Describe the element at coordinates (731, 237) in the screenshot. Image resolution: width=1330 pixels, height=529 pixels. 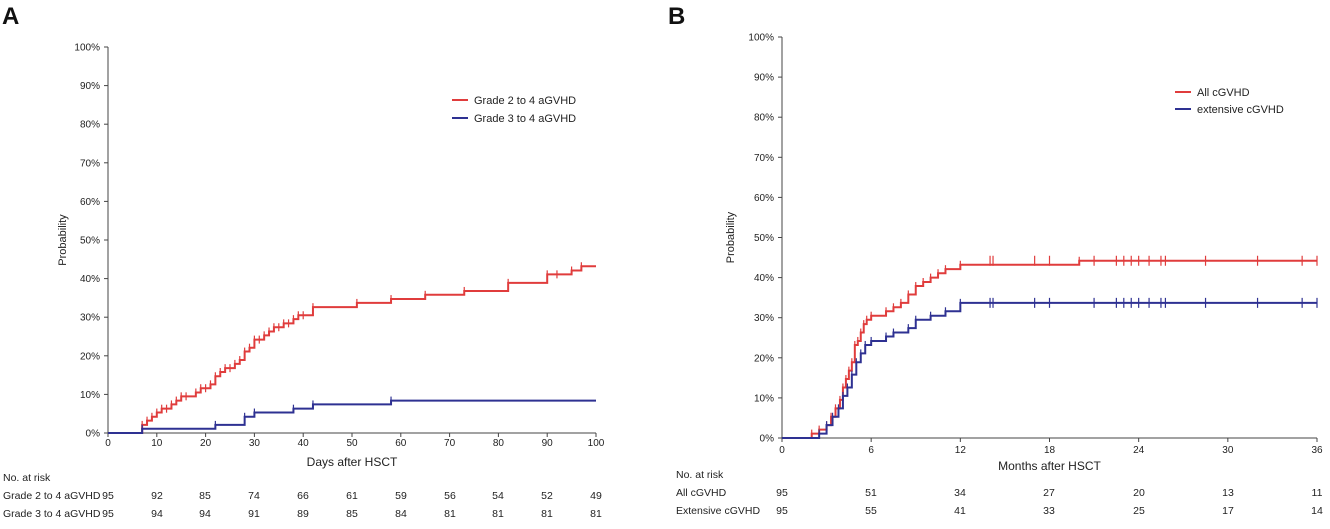
I see `y-axis-label: Probability` at that location.